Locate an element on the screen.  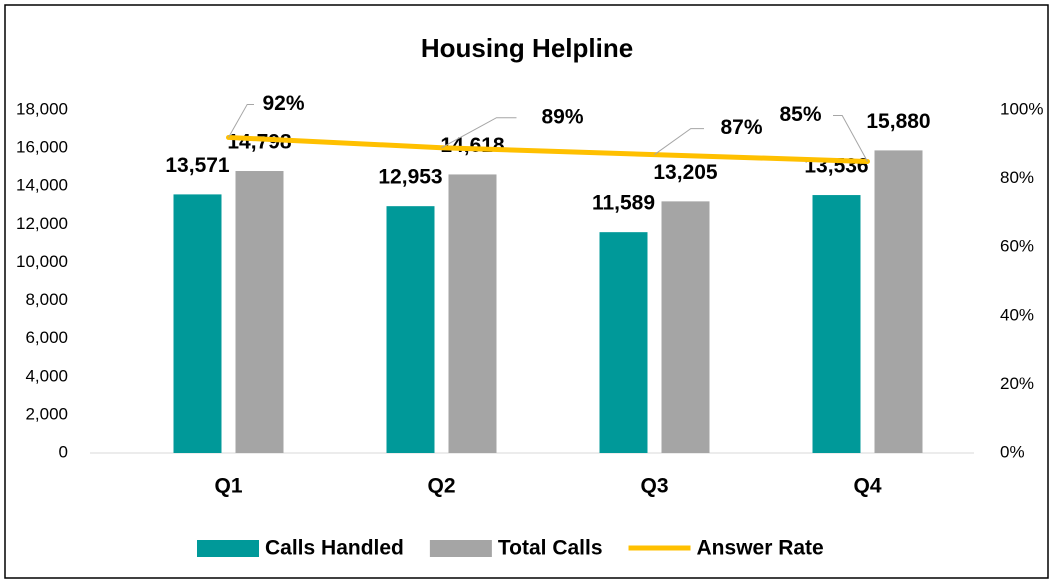
bar-value-label: 14,618 is located at coordinates (472, 145).